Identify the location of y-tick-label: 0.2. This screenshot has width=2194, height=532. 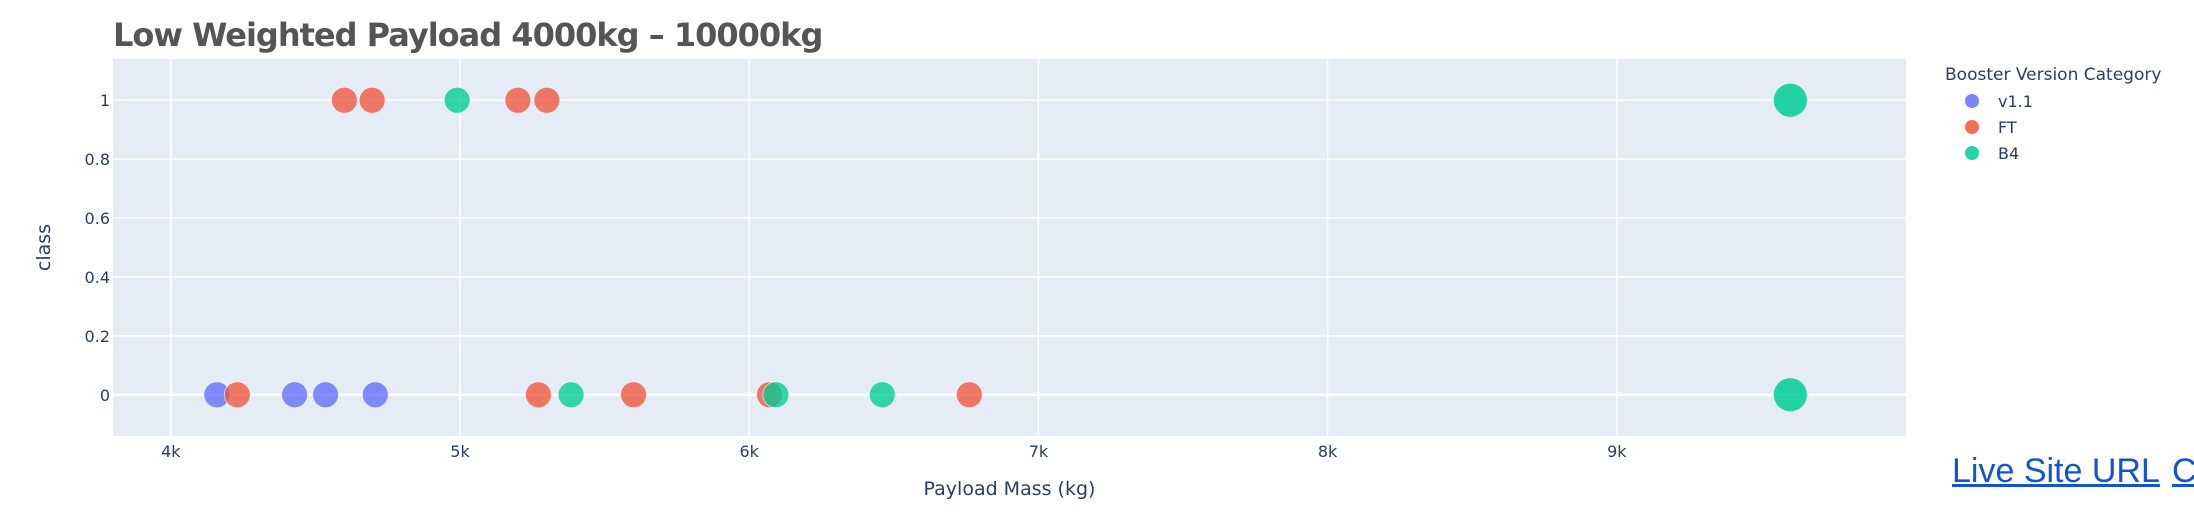
(97, 336).